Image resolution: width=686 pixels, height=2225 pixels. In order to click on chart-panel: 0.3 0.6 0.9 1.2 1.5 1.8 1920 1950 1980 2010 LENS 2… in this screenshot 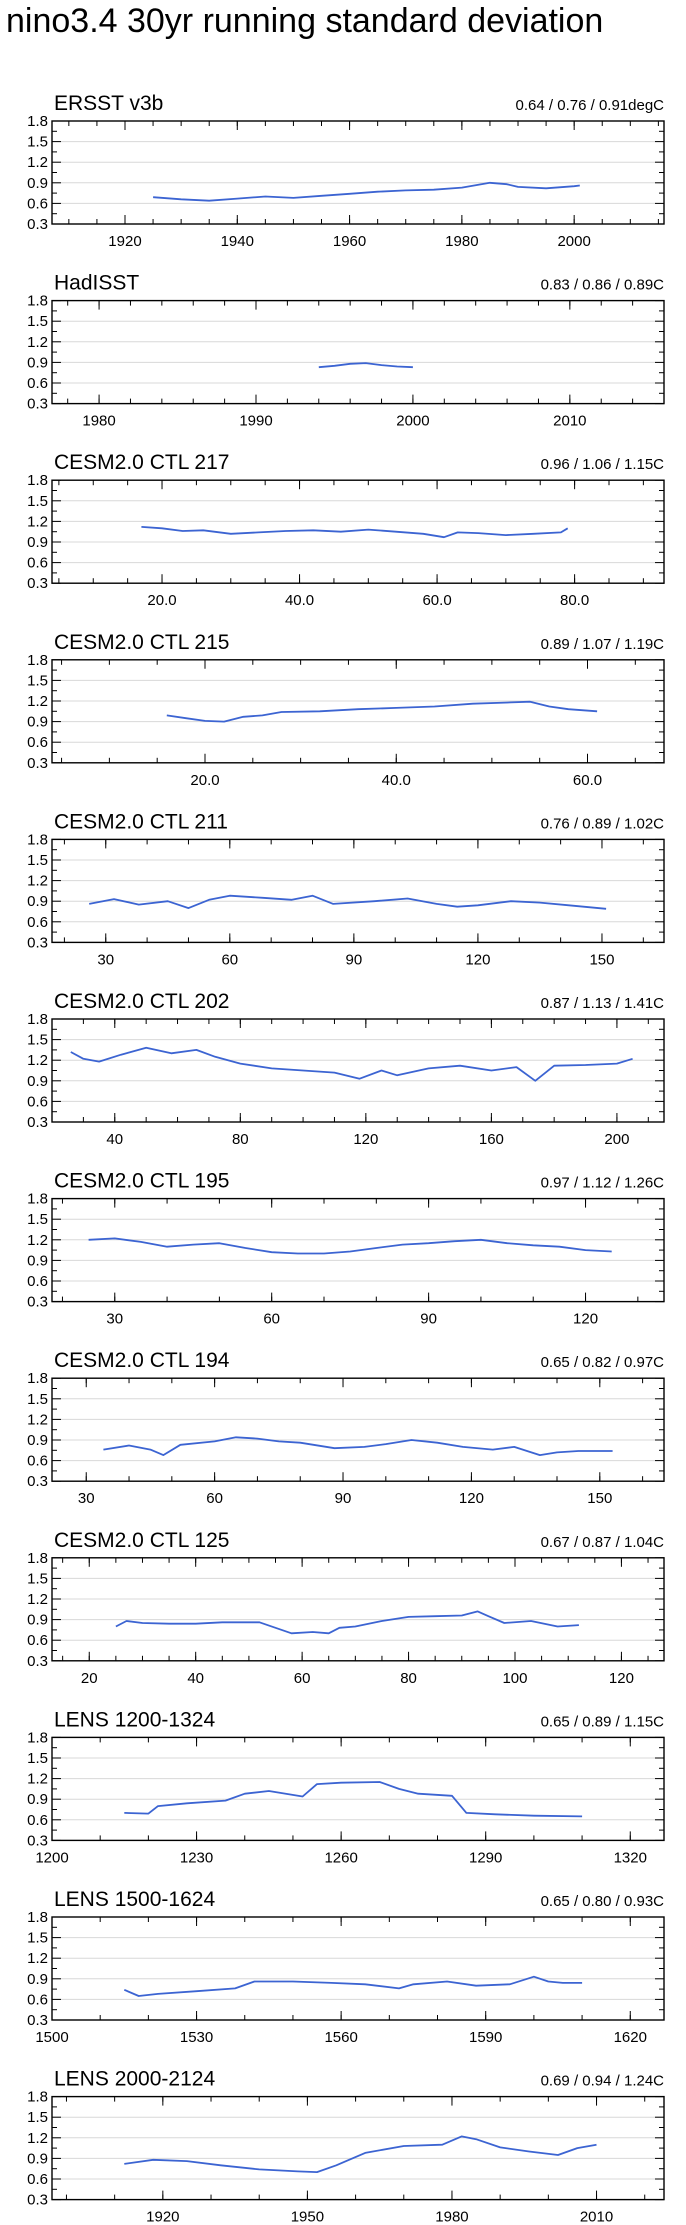, I will do `click(346, 2146)`.